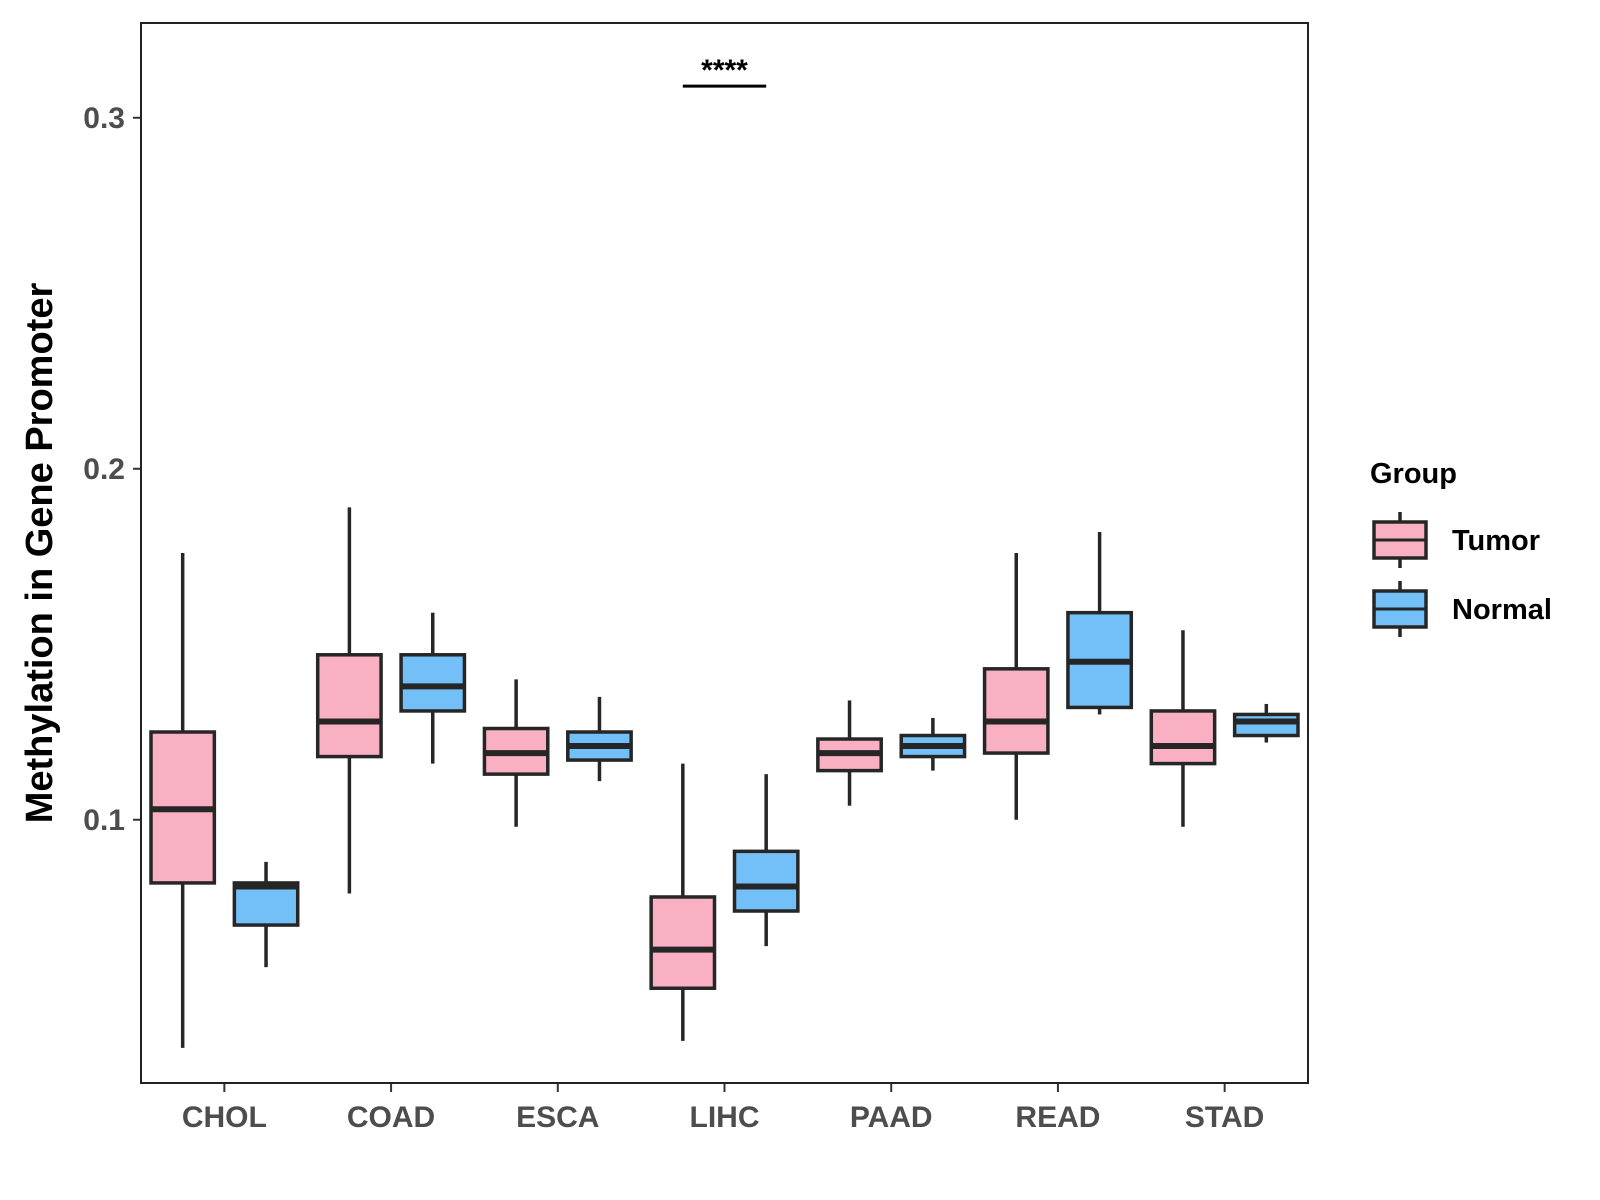  I want to click on box-tumor-paad, so click(849, 753).